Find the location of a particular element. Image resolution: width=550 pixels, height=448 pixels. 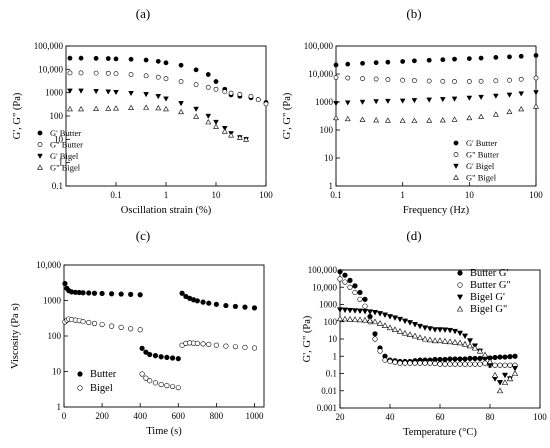

x-tick-label: 40 is located at coordinates (391, 417).